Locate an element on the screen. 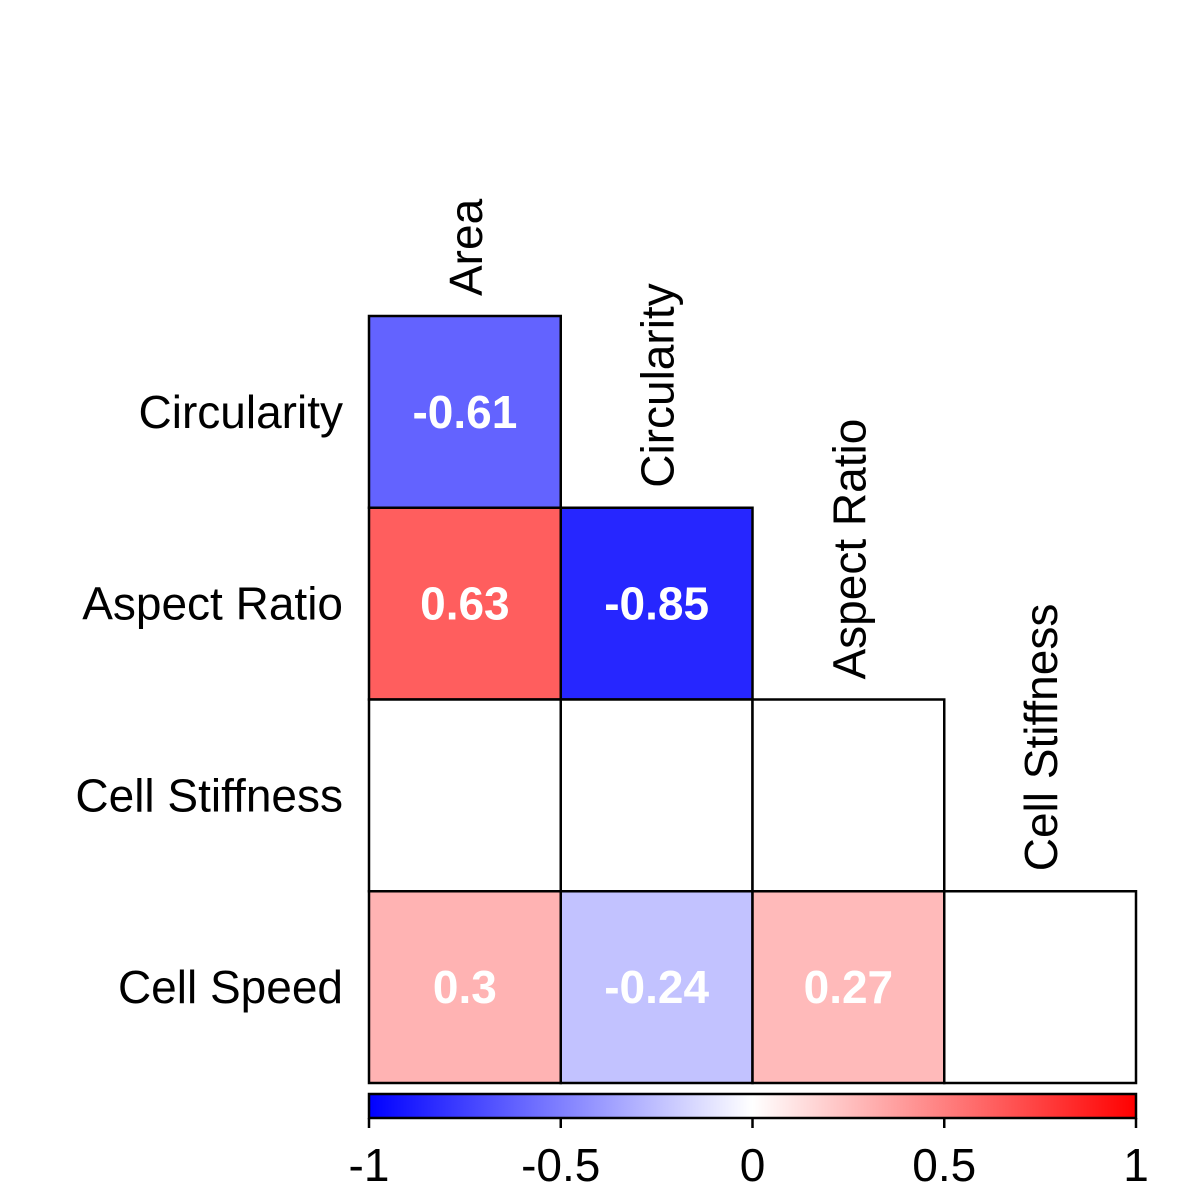 This screenshot has height=1200, width=1200. heatmap-cell-cell-speed-aspect-ratio is located at coordinates (848, 987).